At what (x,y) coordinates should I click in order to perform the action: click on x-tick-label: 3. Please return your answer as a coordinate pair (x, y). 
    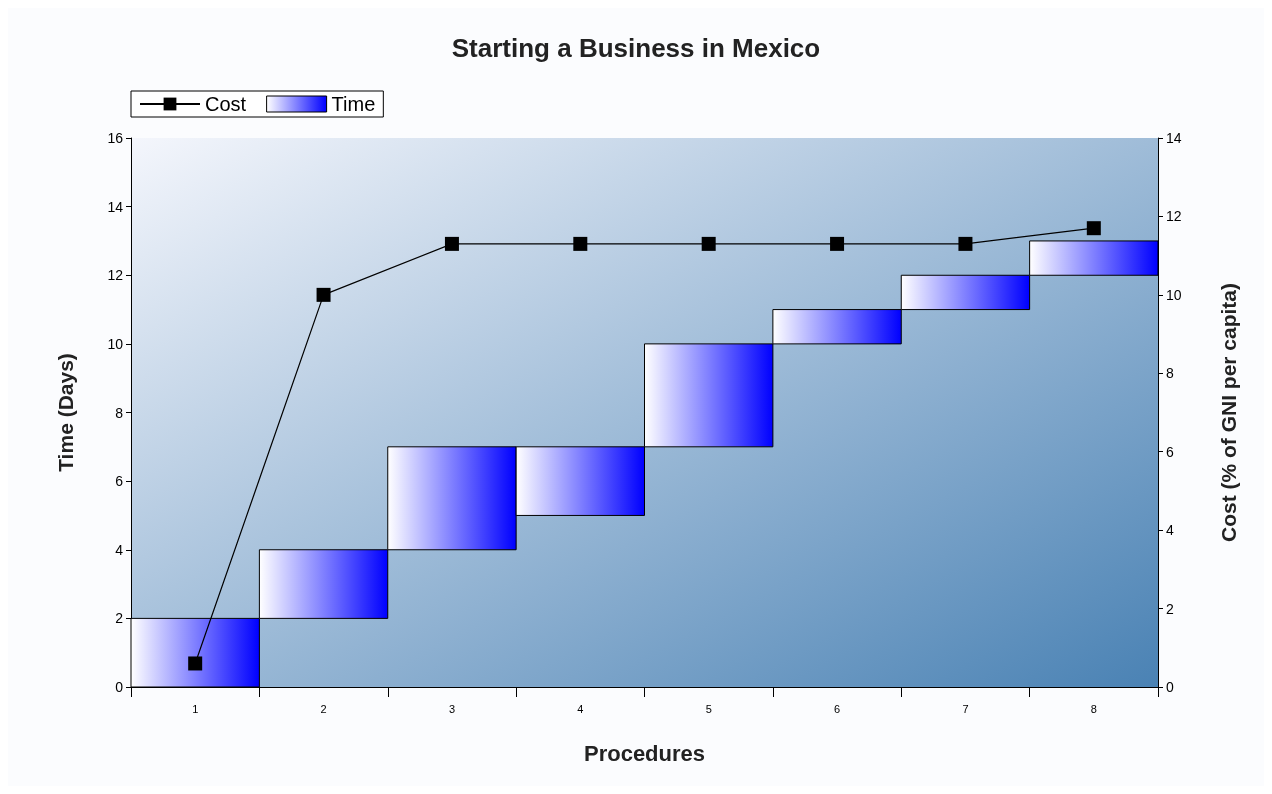
    Looking at the image, I should click on (451, 708).